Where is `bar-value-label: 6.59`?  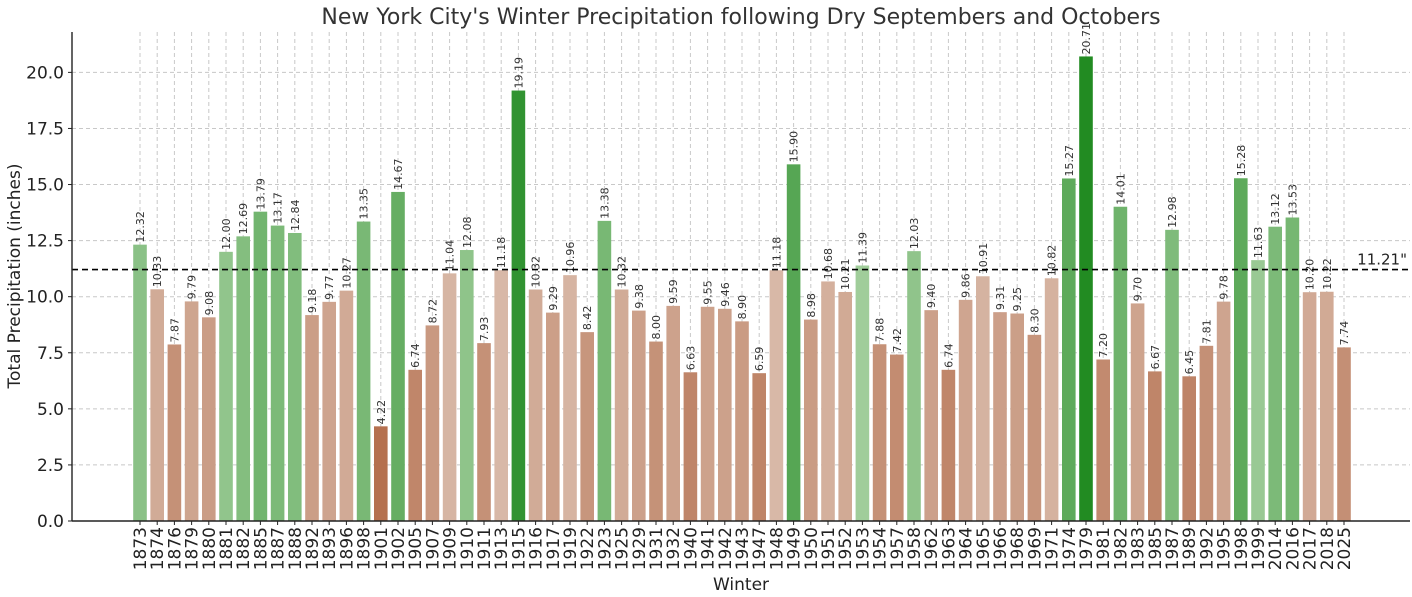
bar-value-label: 6.59 is located at coordinates (759, 359).